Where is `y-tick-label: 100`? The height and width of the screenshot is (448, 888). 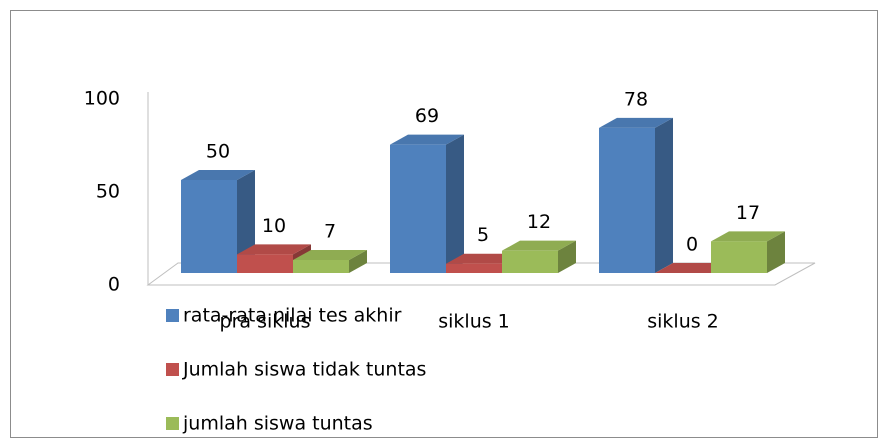
y-tick-label: 100 is located at coordinates (102, 99).